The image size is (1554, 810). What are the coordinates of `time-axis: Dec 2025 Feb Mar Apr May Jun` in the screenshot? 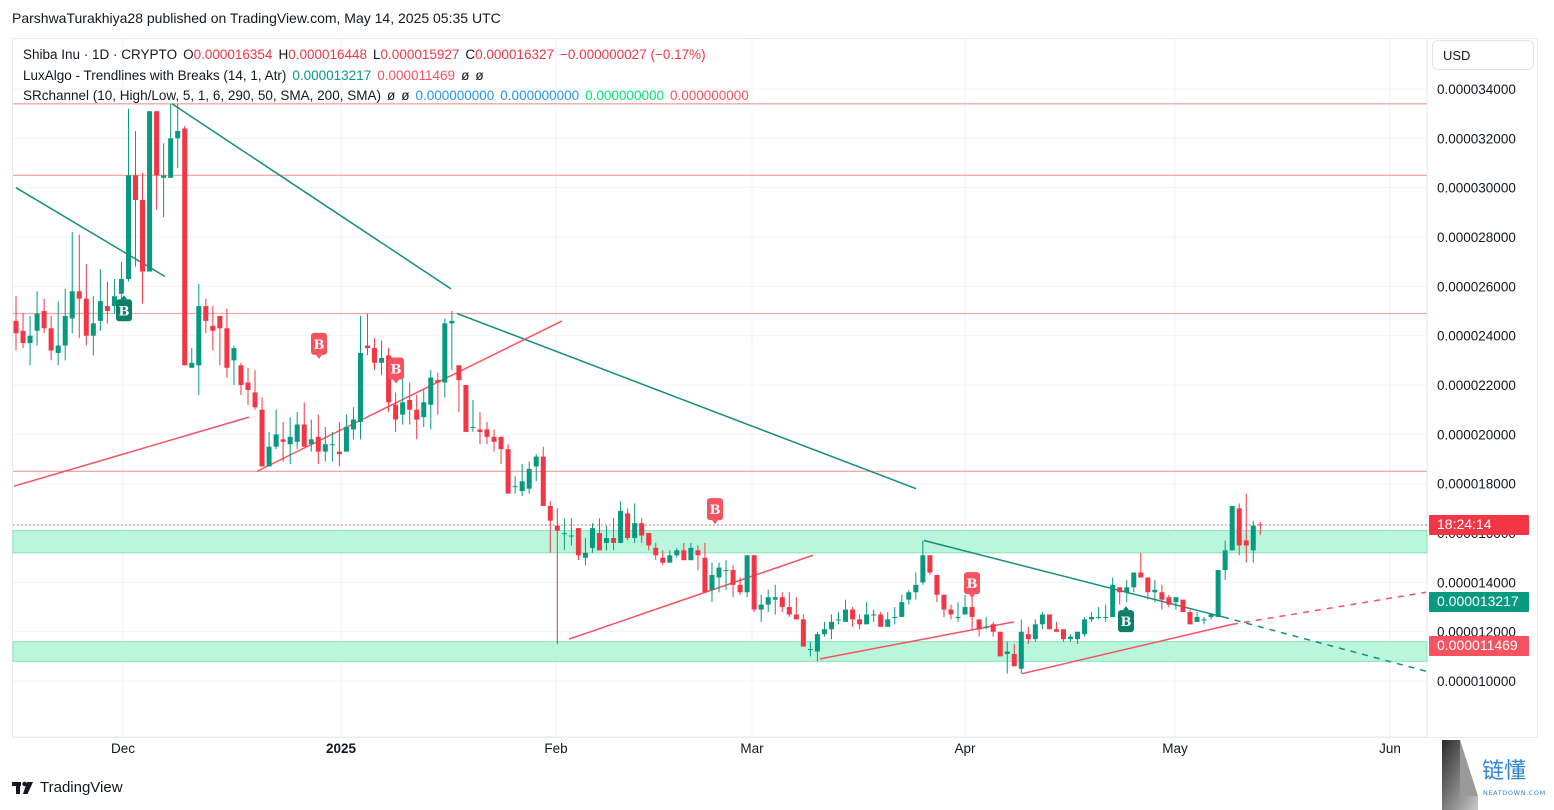 It's located at (756, 748).